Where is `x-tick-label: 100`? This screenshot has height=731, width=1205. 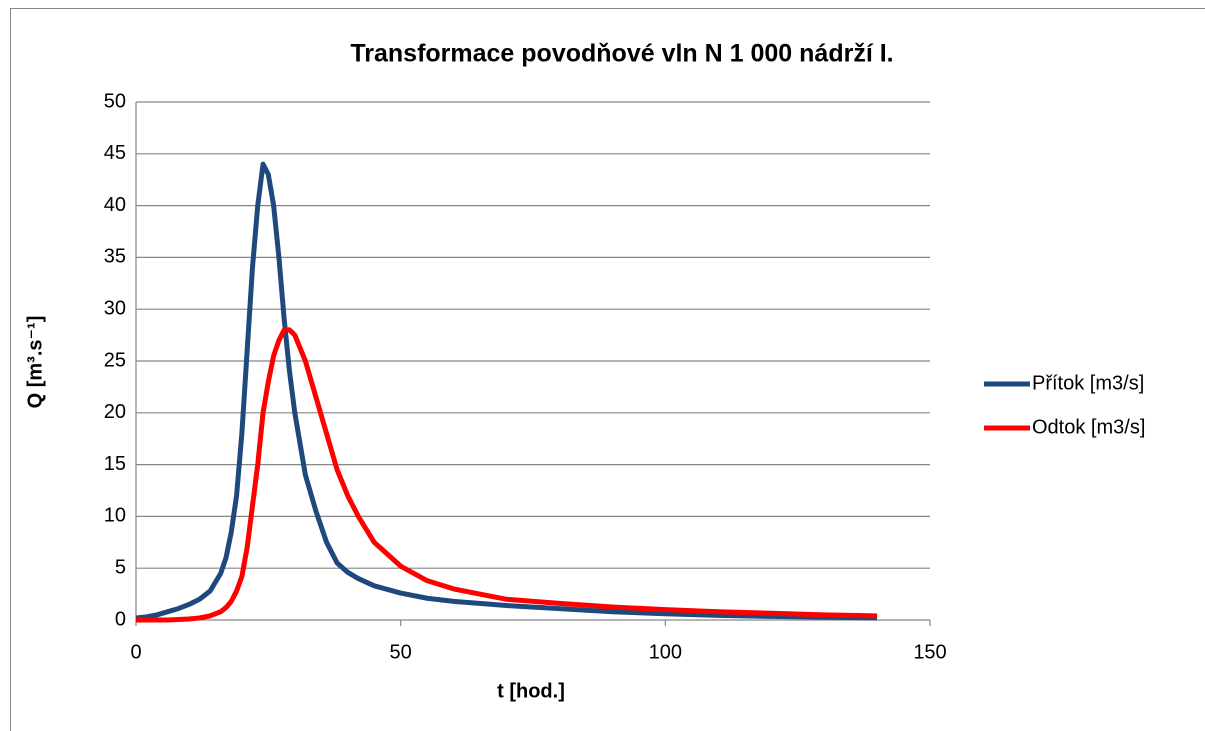 x-tick-label: 100 is located at coordinates (665, 652).